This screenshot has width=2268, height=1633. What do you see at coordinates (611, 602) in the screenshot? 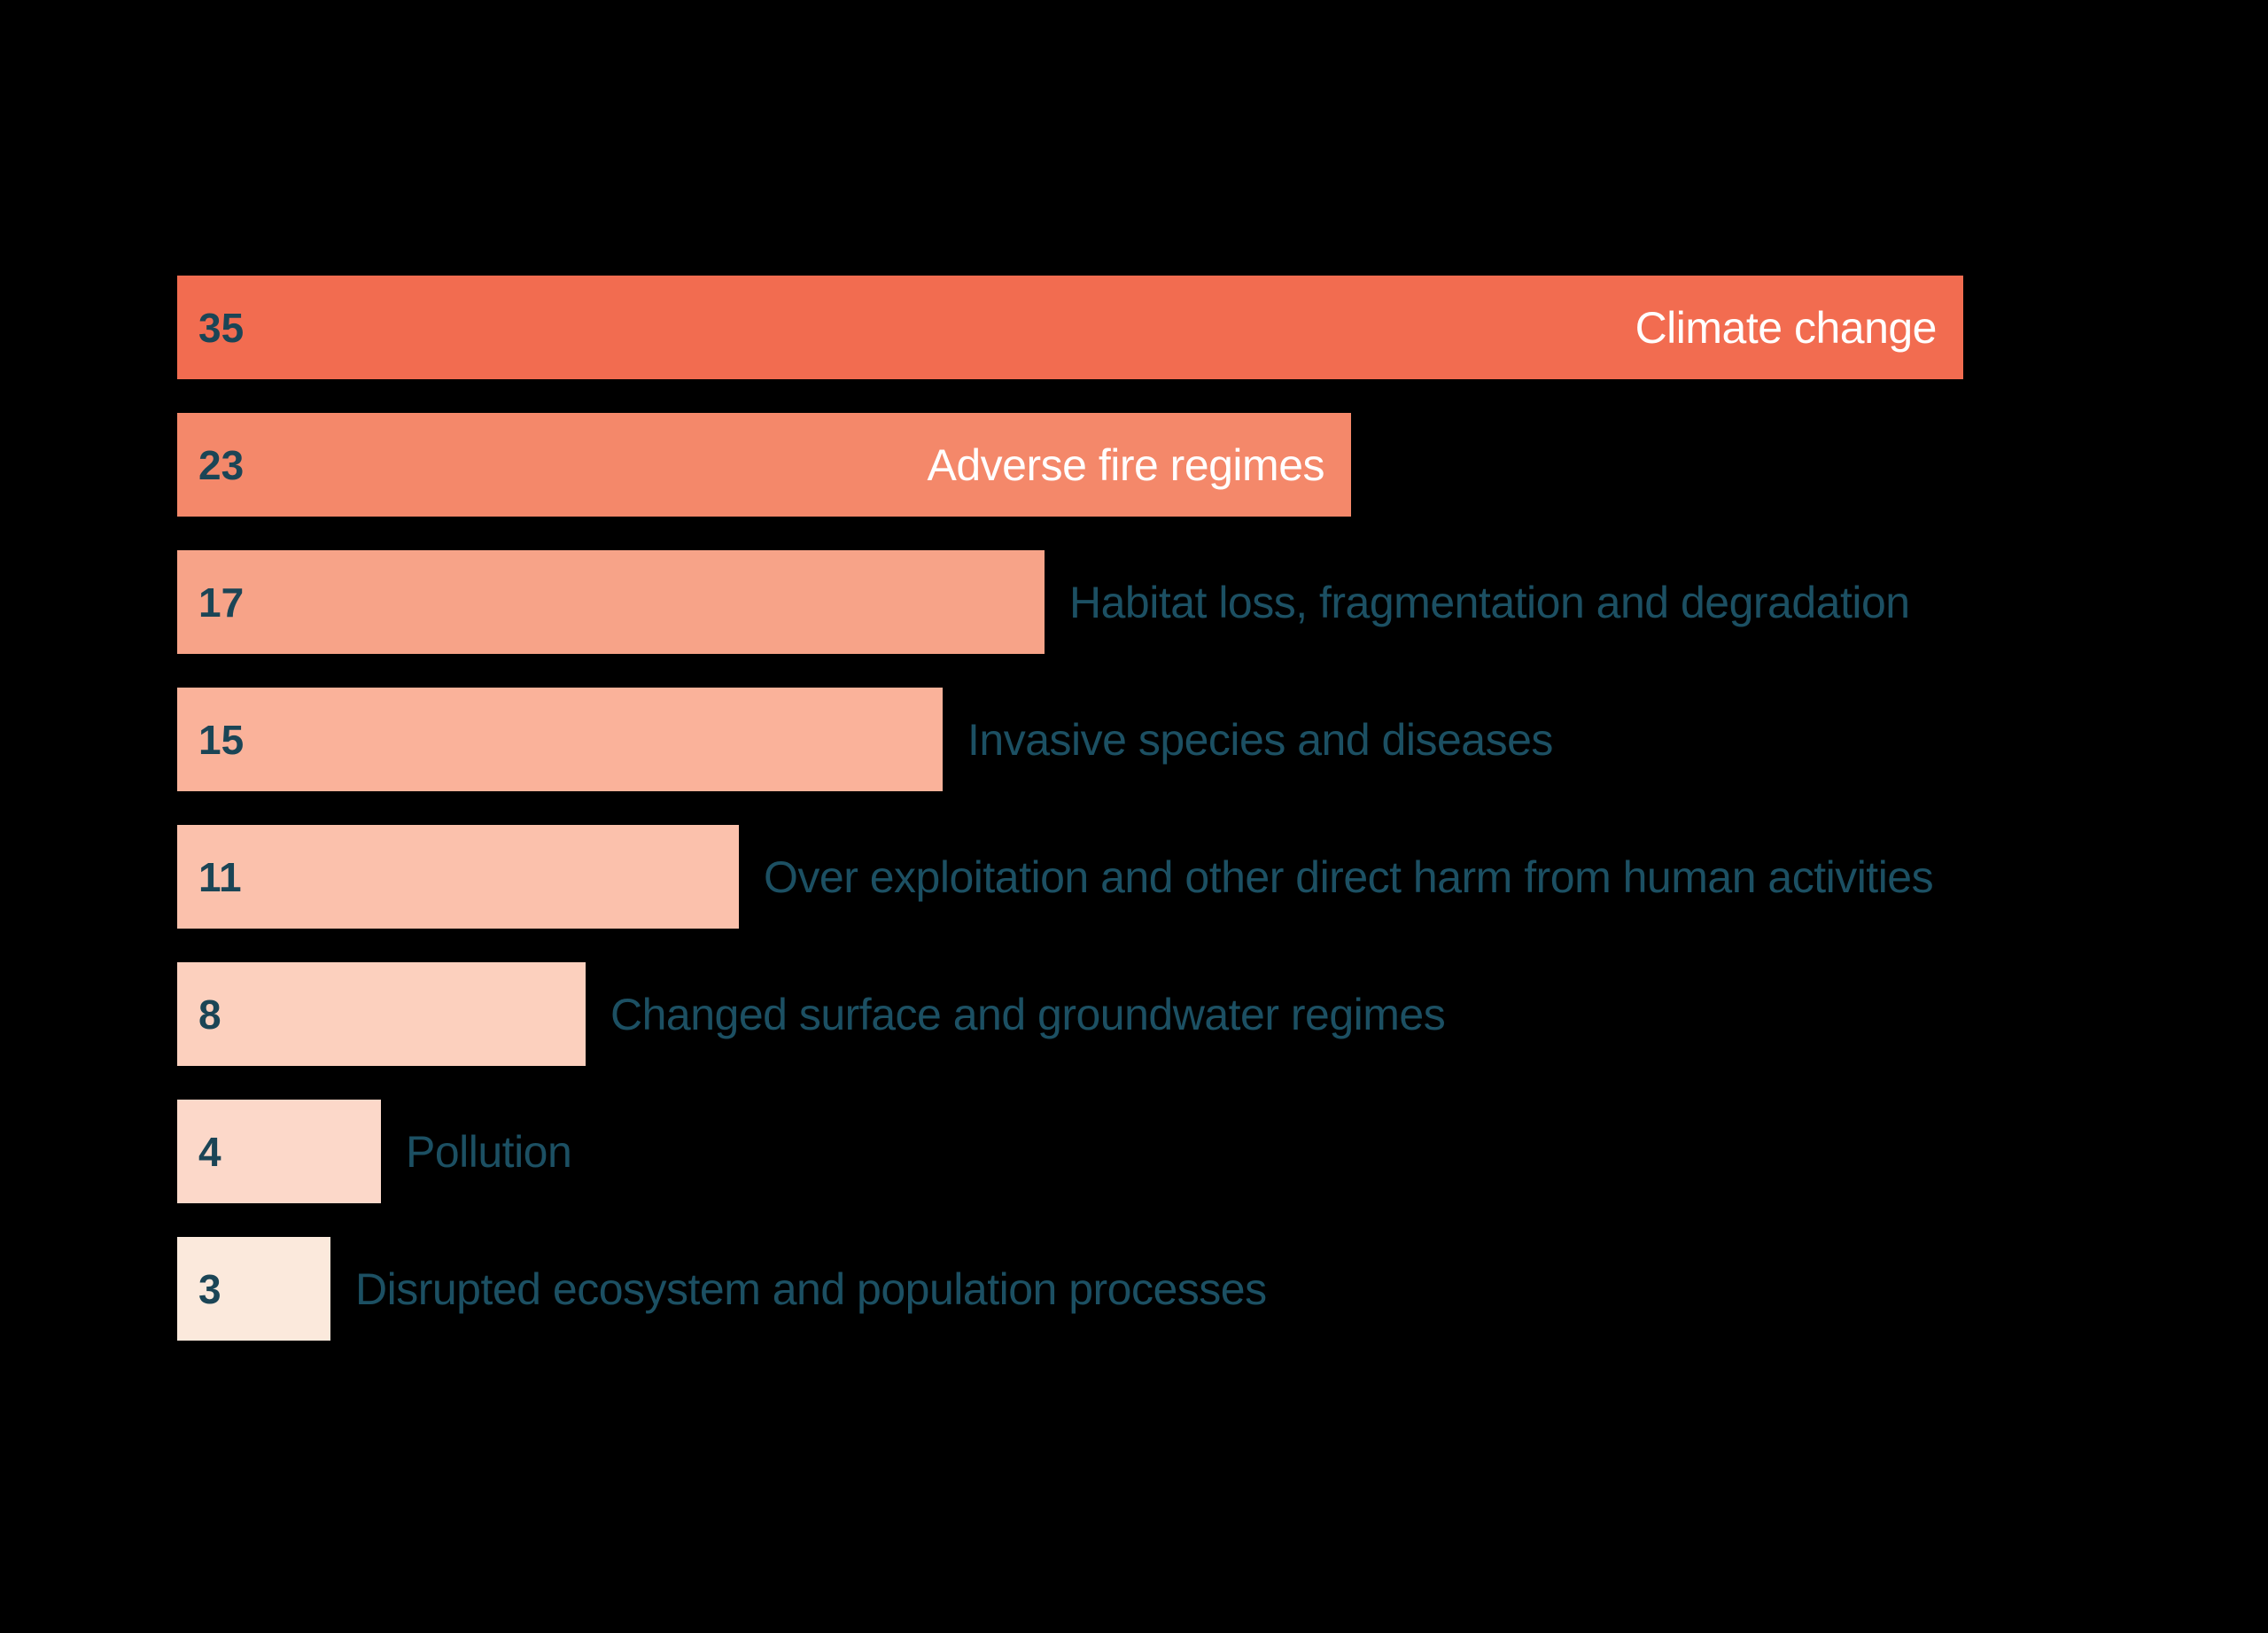
I see `bar: 17` at bounding box center [611, 602].